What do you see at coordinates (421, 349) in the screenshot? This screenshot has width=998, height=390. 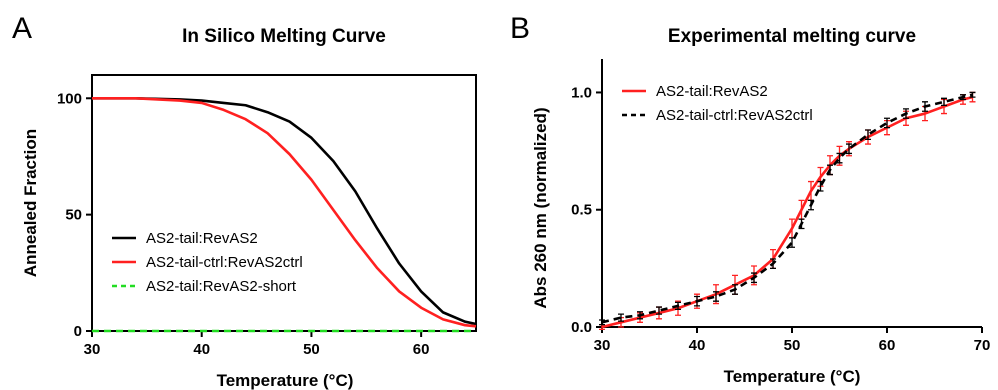 I see `panel-a-x-tick-label: 60` at bounding box center [421, 349].